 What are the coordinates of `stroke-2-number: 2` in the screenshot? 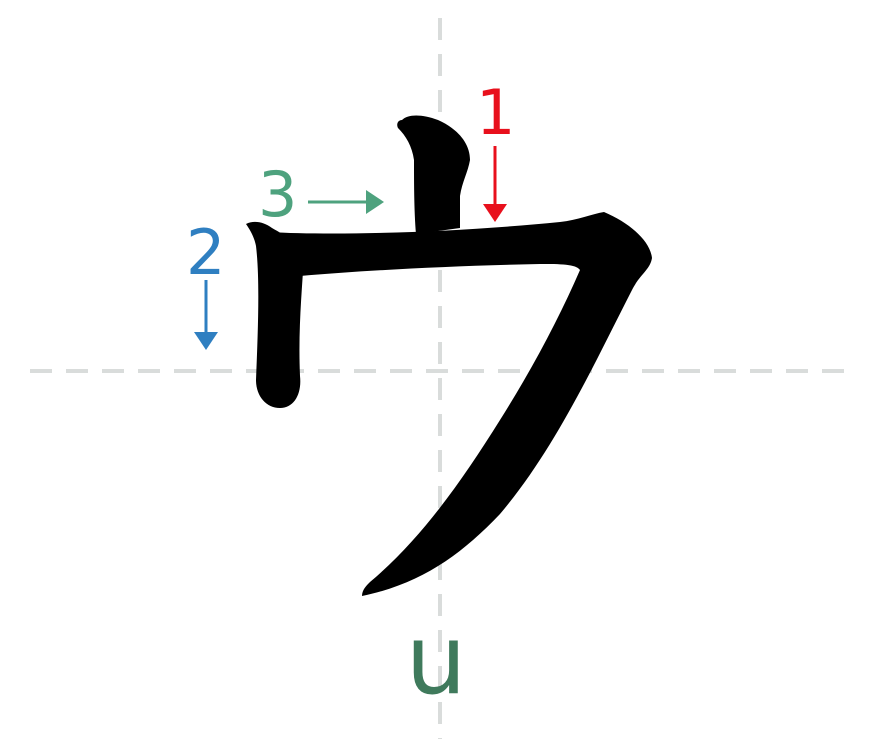 It's located at (206, 252).